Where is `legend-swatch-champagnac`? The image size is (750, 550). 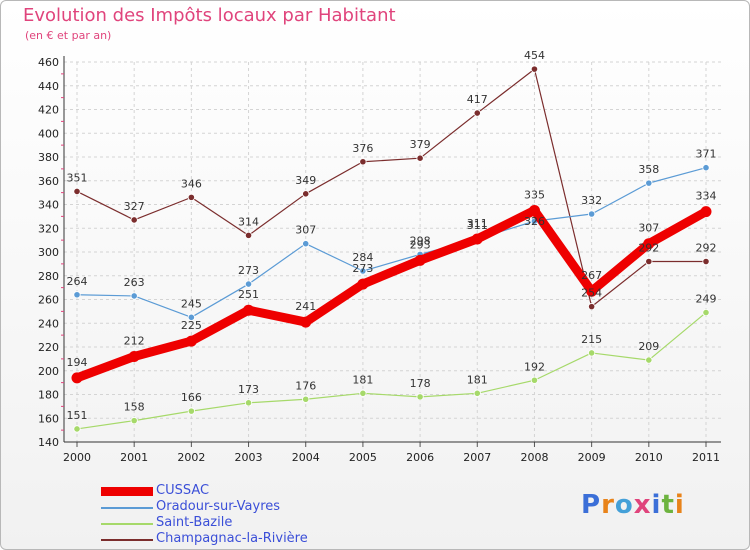 legend-swatch-champagnac is located at coordinates (127, 540).